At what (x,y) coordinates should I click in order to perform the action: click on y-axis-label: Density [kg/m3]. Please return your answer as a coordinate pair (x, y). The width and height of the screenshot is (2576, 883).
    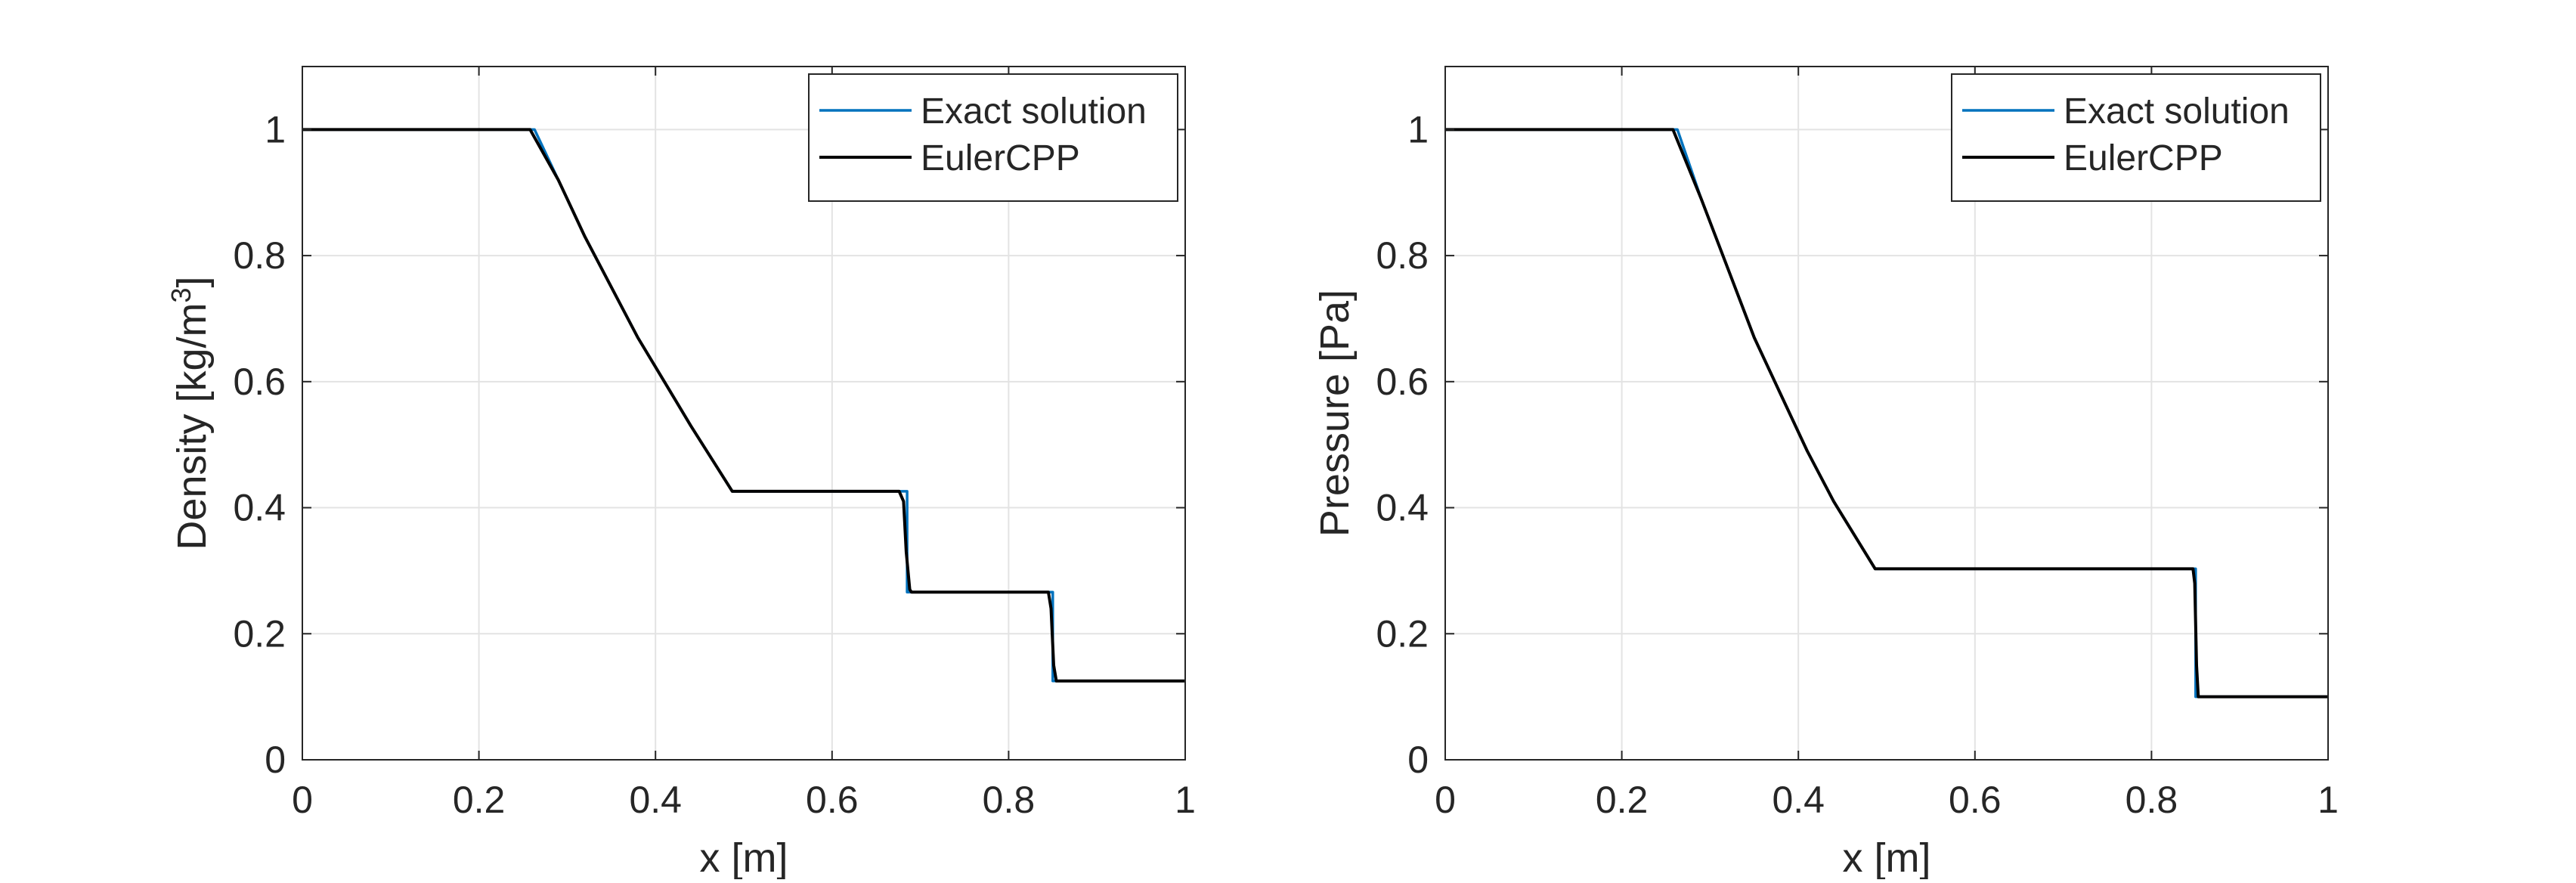
    Looking at the image, I should click on (190, 413).